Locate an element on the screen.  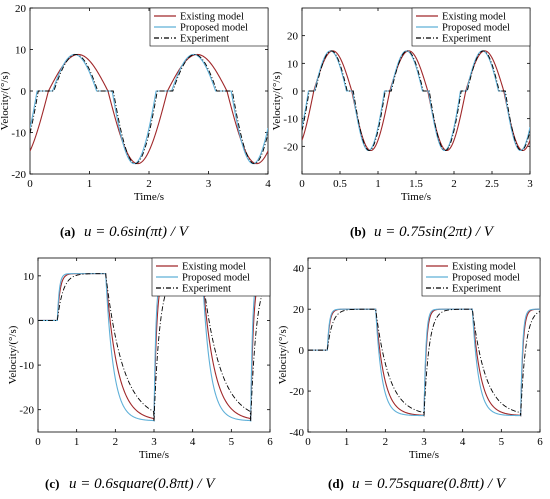
caption-label: (a) is located at coordinates (67, 231).